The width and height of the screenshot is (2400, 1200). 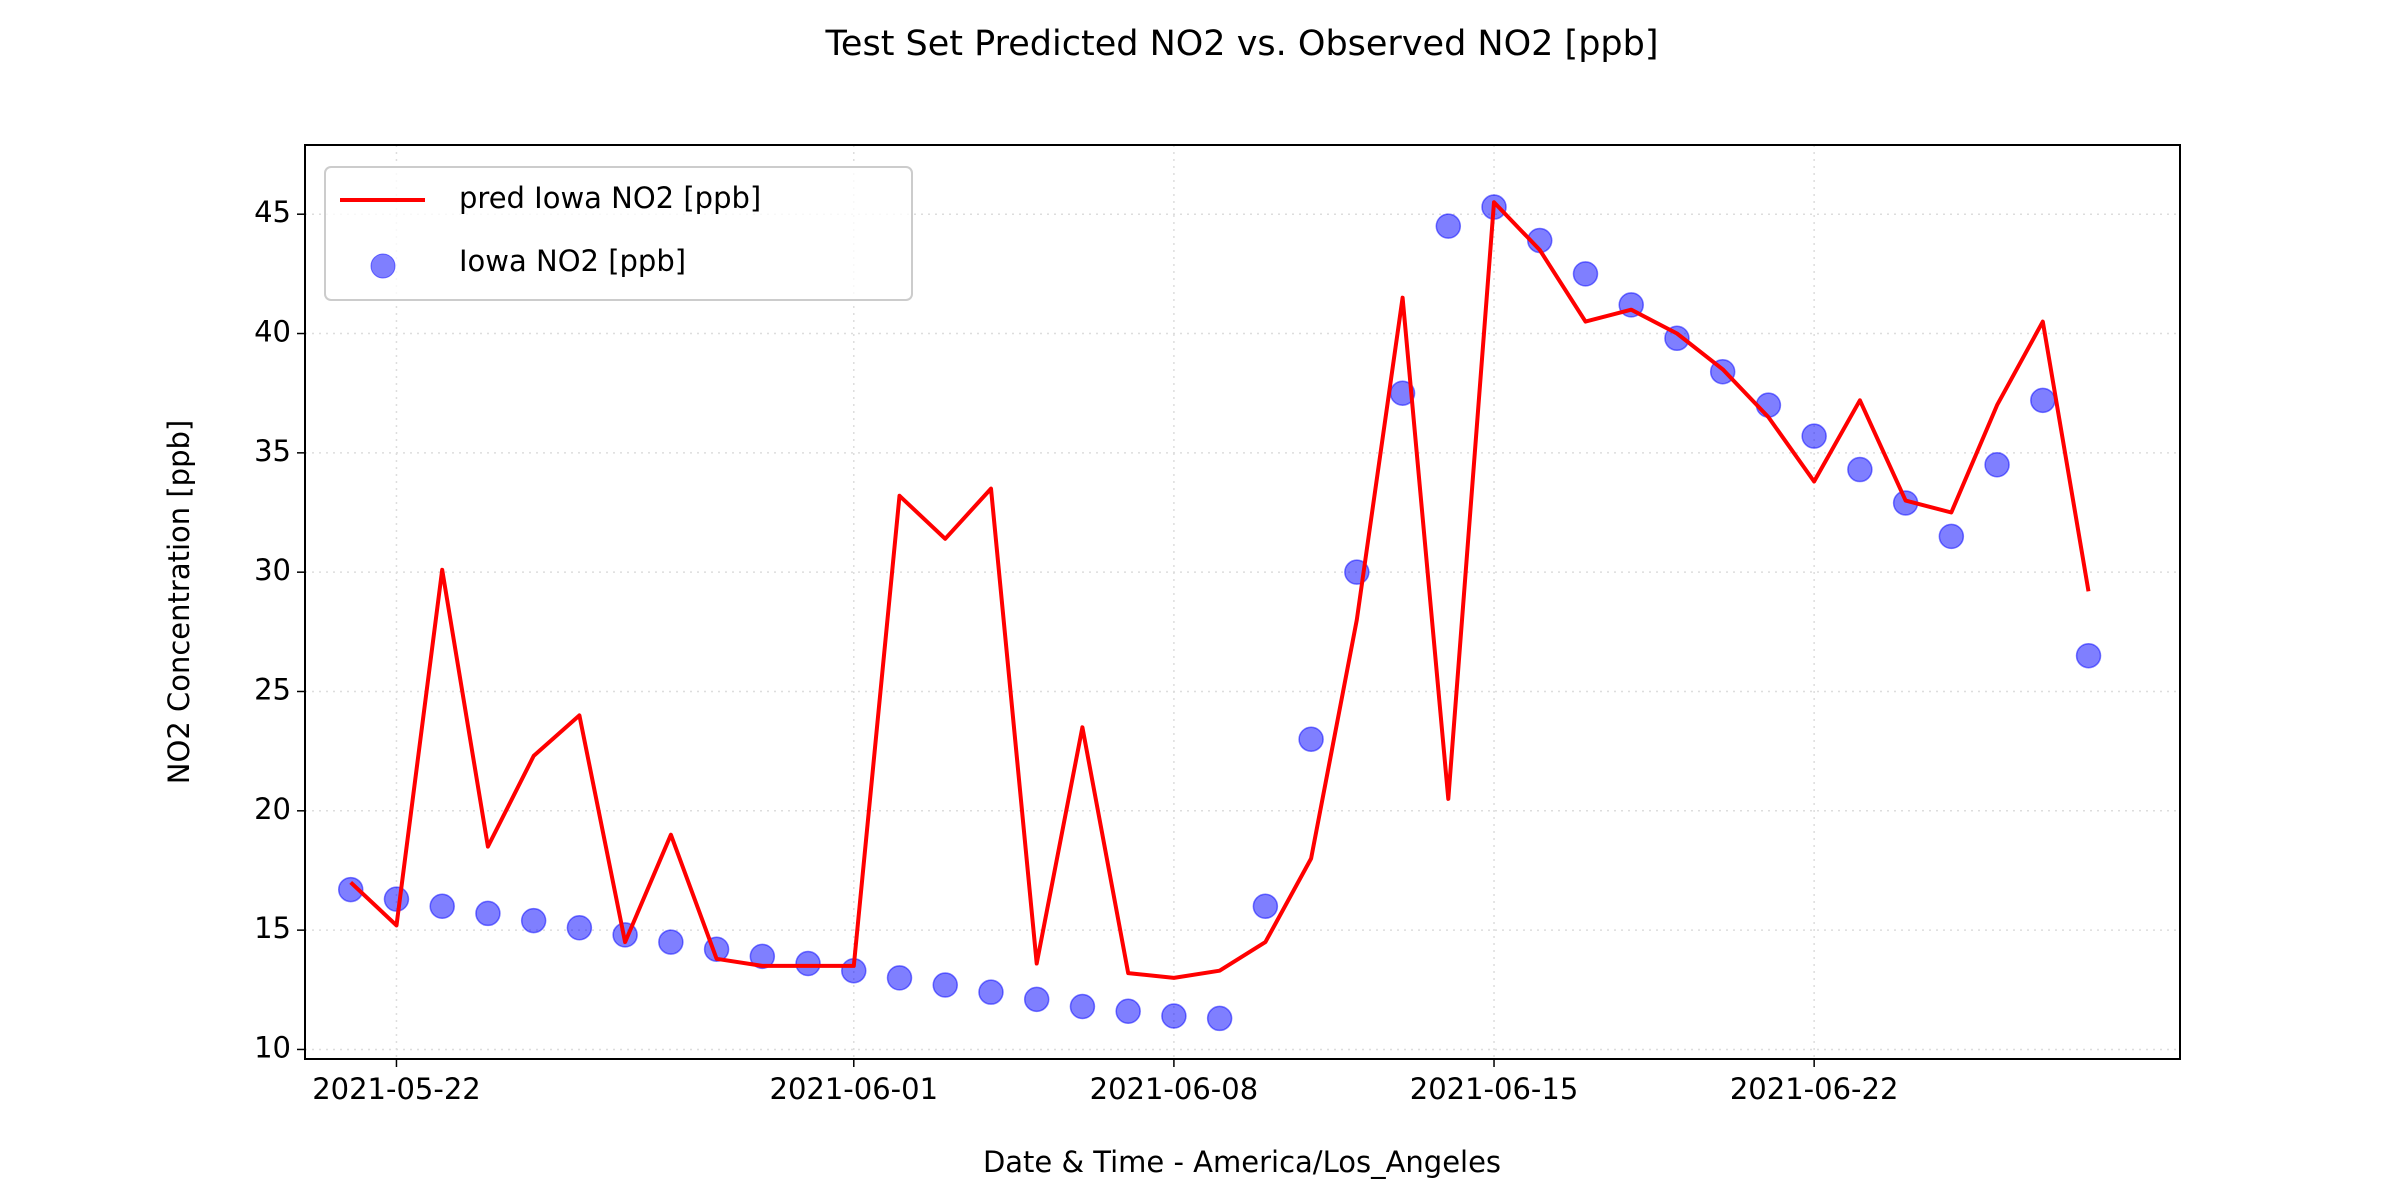 I want to click on y-tick-label: 20, so click(x=272, y=809).